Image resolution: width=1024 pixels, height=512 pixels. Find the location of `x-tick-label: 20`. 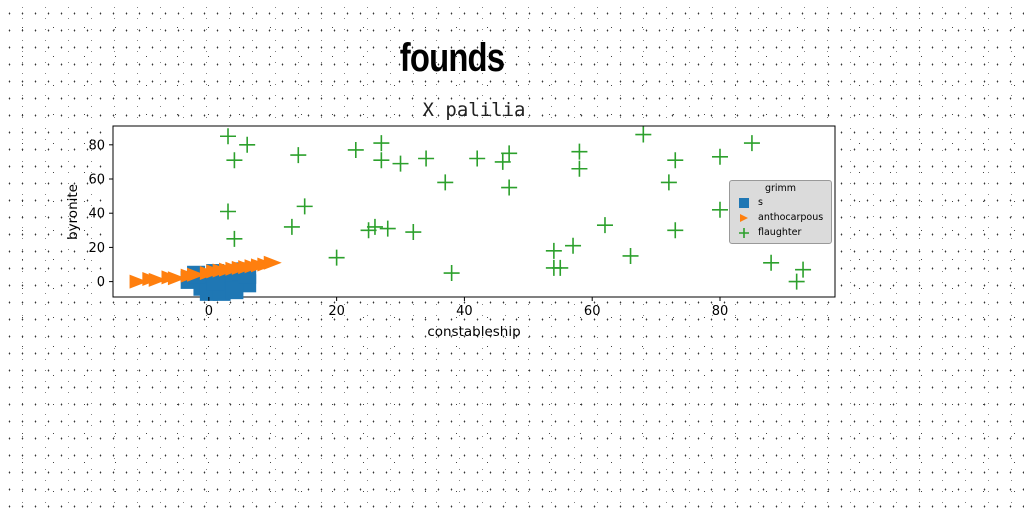

x-tick-label: 20 is located at coordinates (336, 311).